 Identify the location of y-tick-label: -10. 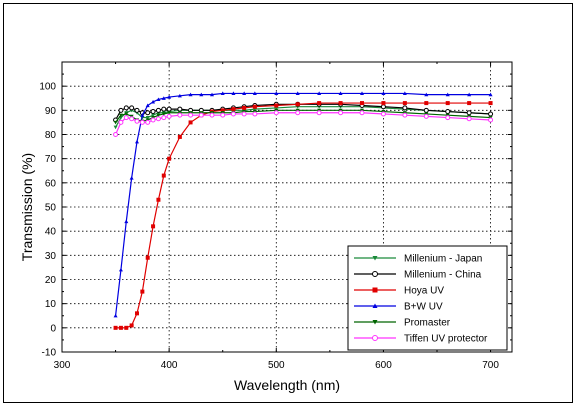
(49, 353).